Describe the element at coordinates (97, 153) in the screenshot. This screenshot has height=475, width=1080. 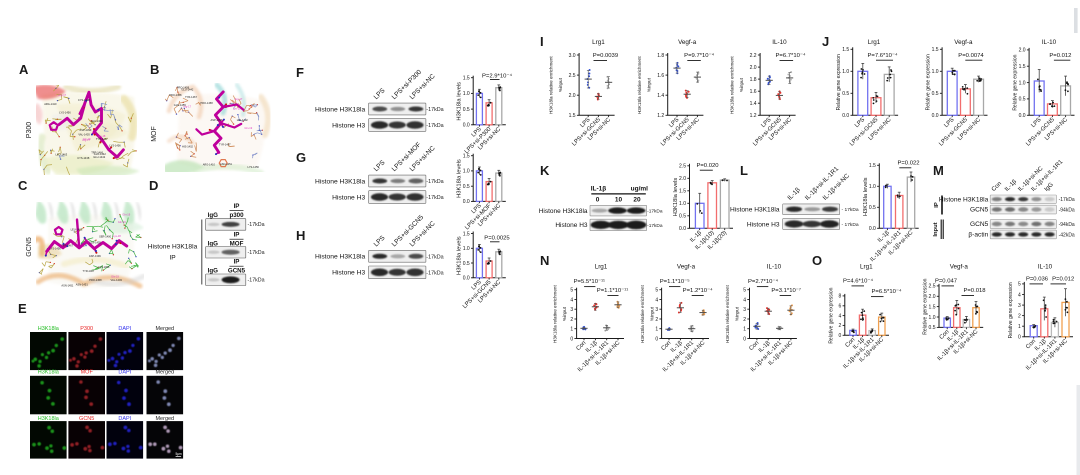
I see `svg-text: TRP-1466` at that location.